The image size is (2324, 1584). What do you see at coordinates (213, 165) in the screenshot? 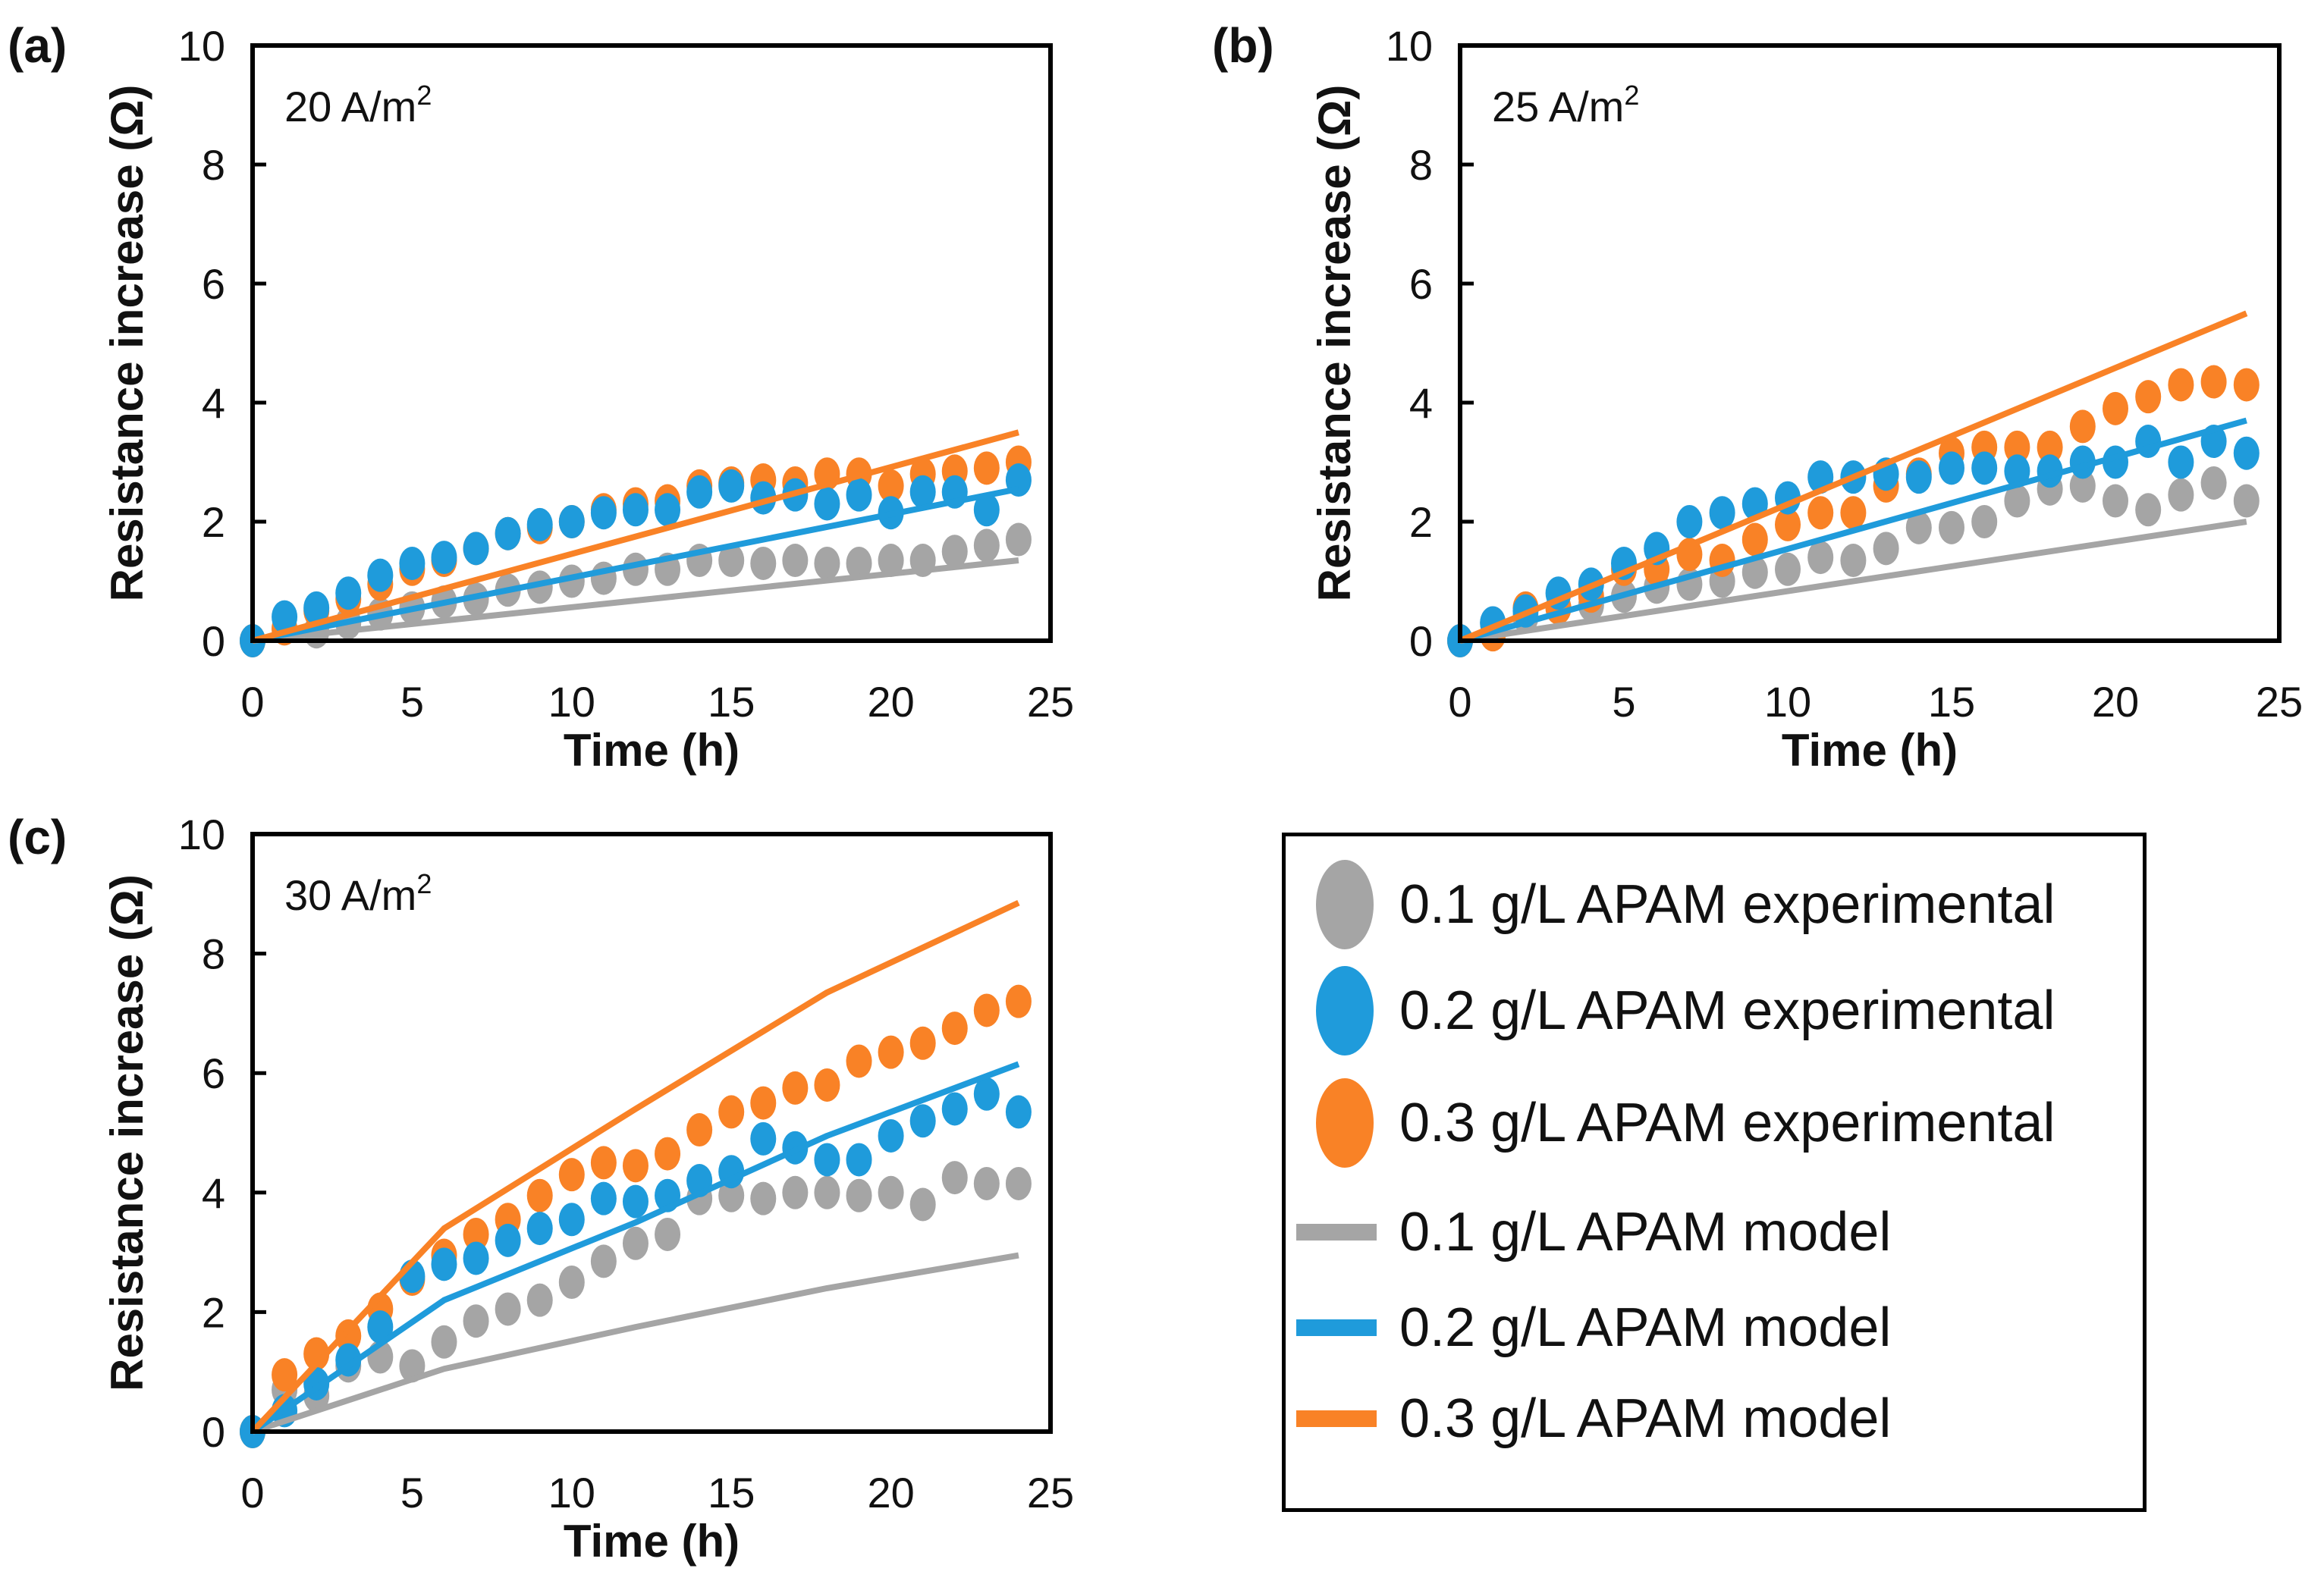
I see `y-tick-label: 8` at bounding box center [213, 165].